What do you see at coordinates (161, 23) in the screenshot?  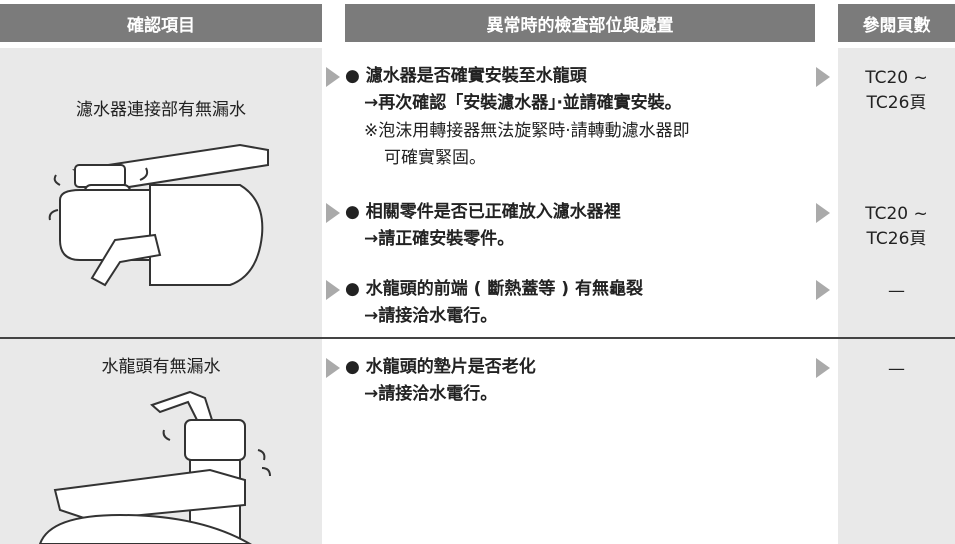 I see `header-cell: 確認項目` at bounding box center [161, 23].